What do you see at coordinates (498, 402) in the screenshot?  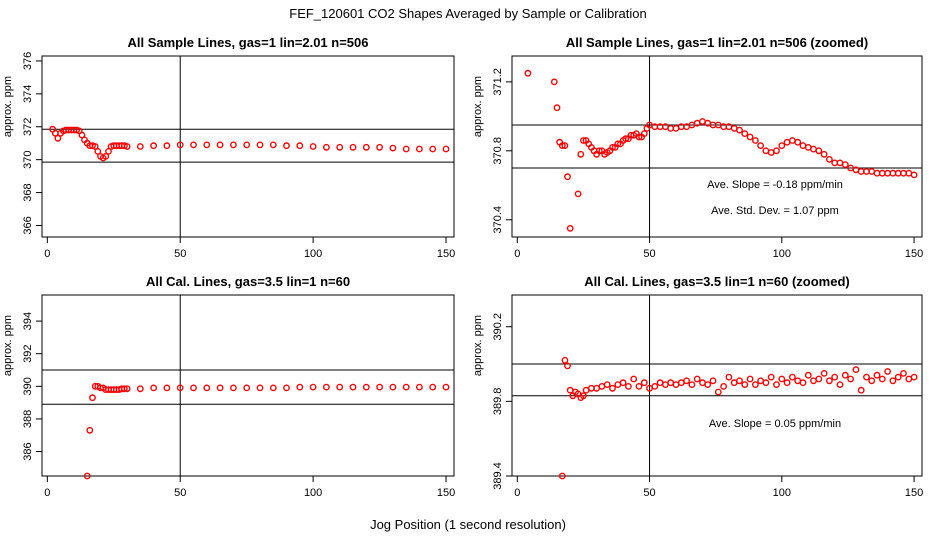 I see `y-tick-label: 389.8` at bounding box center [498, 402].